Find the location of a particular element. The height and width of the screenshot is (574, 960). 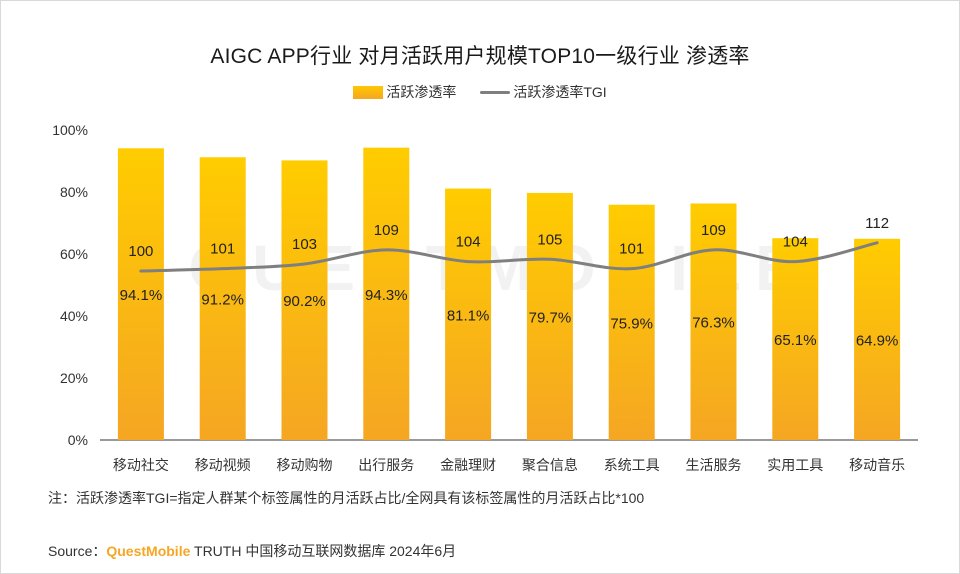

bar-value-label: 79.7% is located at coordinates (550, 317).